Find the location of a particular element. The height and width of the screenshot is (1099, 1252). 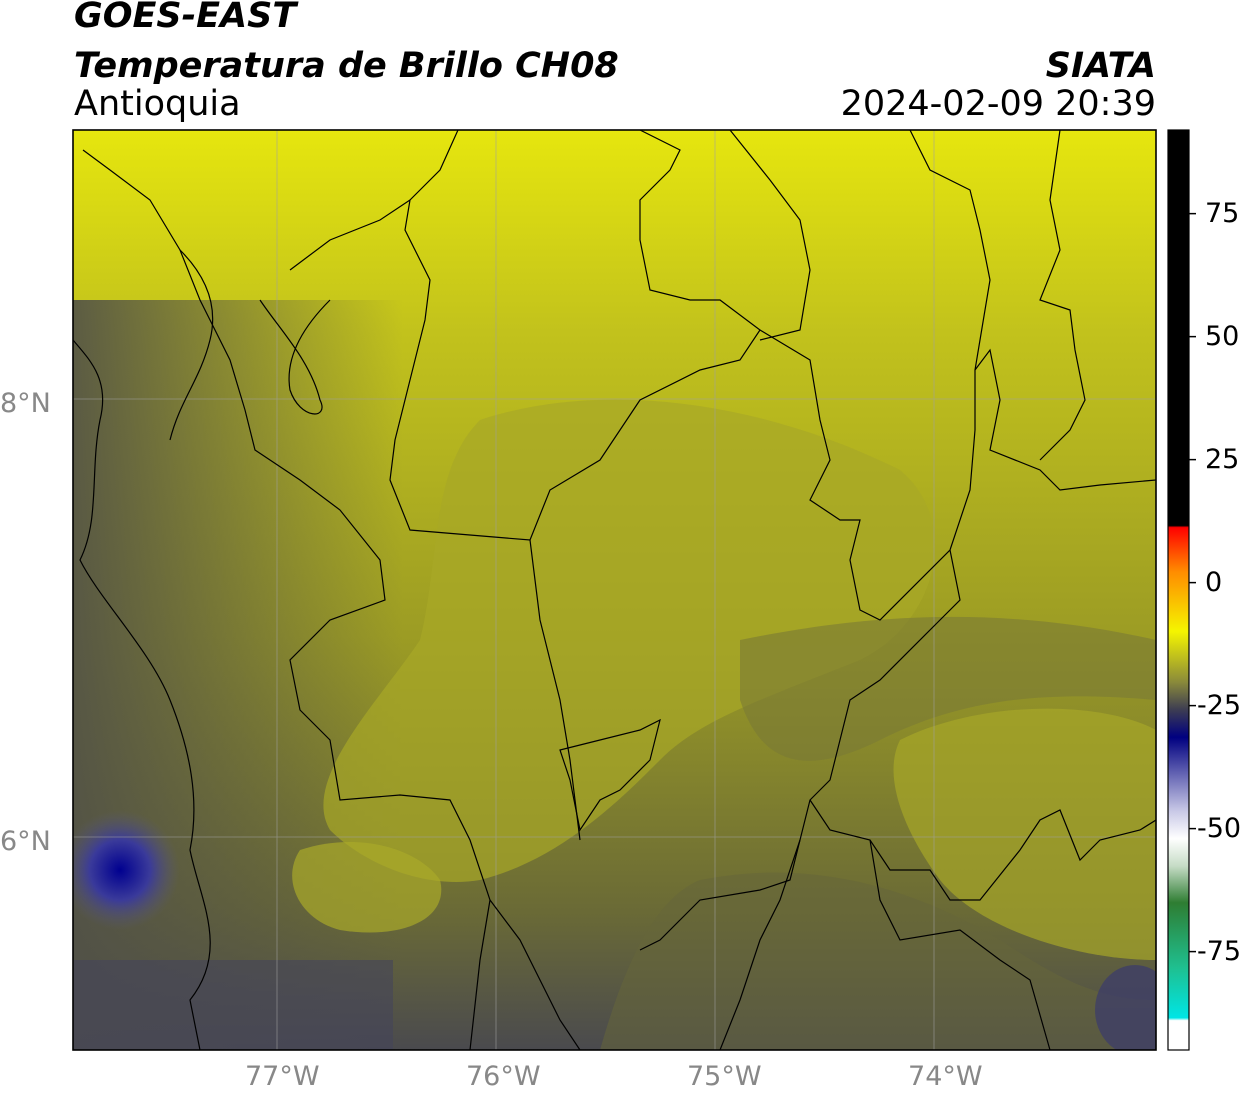

region-title: Antioquia is located at coordinates (157, 104).